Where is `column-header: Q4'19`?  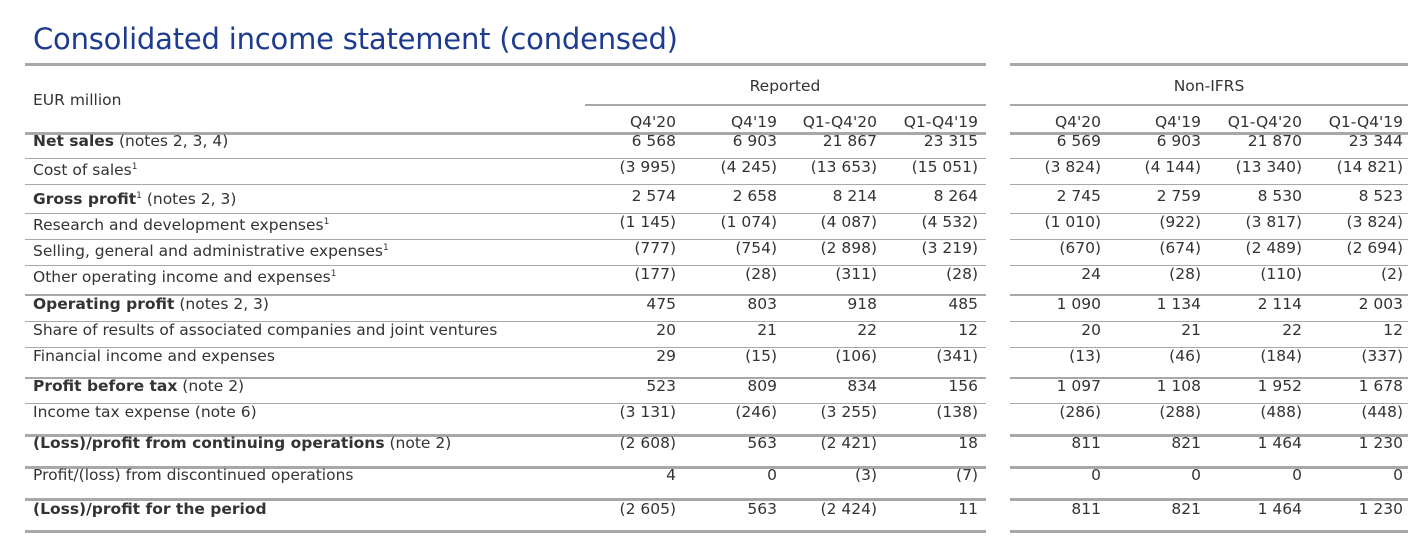 column-header: Q4'19 is located at coordinates (753, 122).